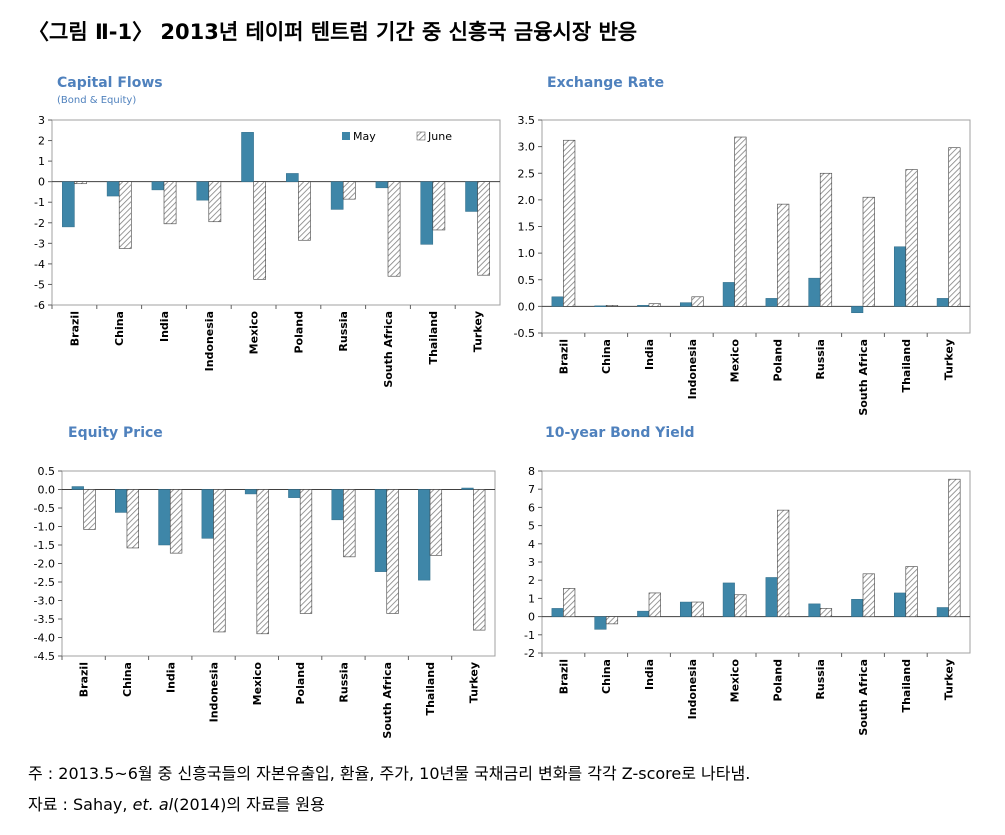  Describe the element at coordinates (48, 804) in the screenshot. I see `source-label: 자료 :` at that location.